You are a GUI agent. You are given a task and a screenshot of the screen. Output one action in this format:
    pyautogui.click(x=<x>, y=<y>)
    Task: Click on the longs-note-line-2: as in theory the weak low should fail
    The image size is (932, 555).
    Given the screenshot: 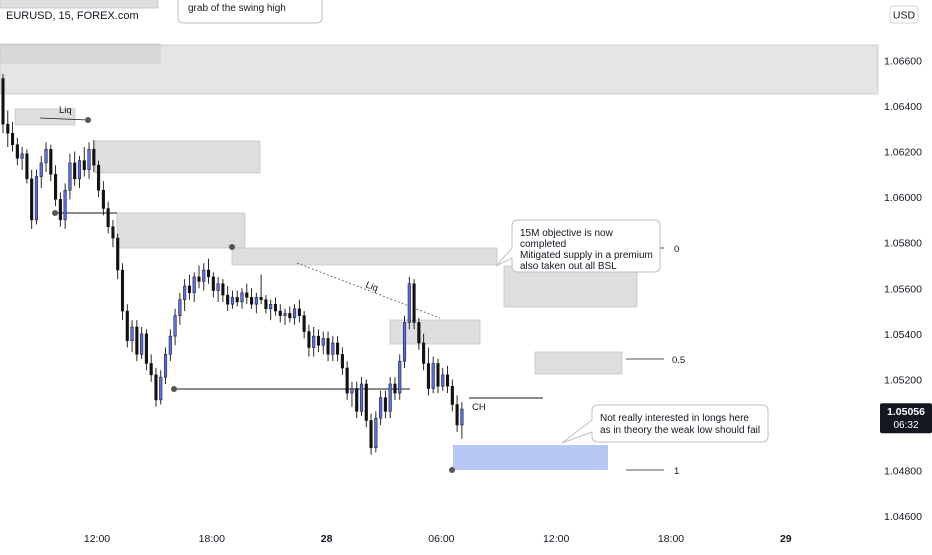 What is the action you would take?
    pyautogui.click(x=680, y=430)
    